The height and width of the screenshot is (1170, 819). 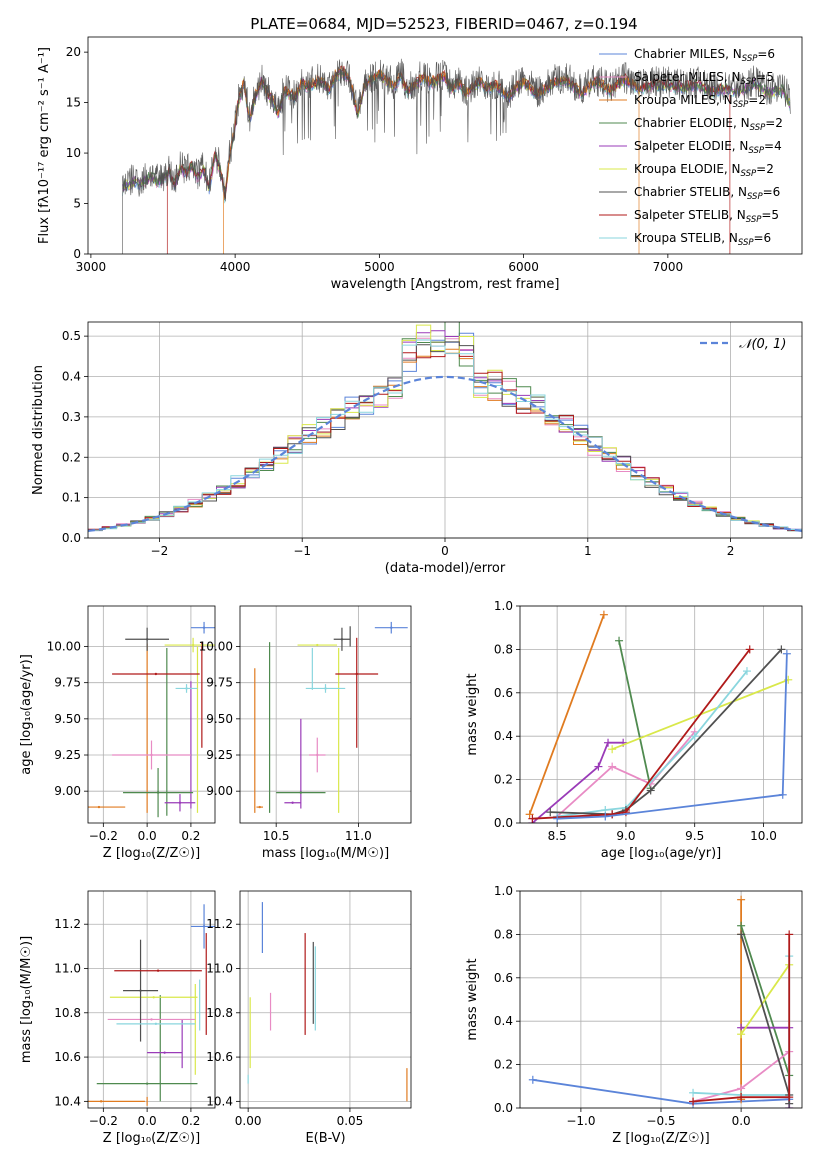 What do you see at coordinates (445, 453) in the screenshot?
I see `gaussian-curve` at bounding box center [445, 453].